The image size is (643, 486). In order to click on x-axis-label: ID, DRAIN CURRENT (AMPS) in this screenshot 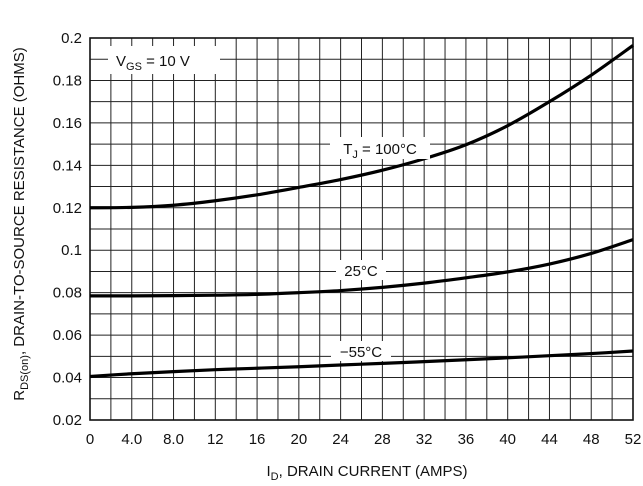, I will do `click(366, 473)`.